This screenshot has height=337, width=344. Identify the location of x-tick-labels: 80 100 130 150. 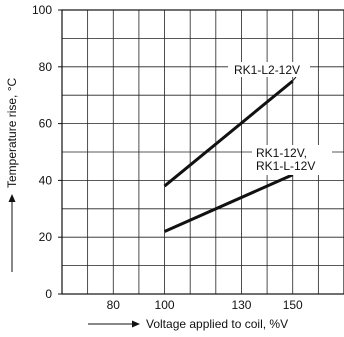
(205, 305).